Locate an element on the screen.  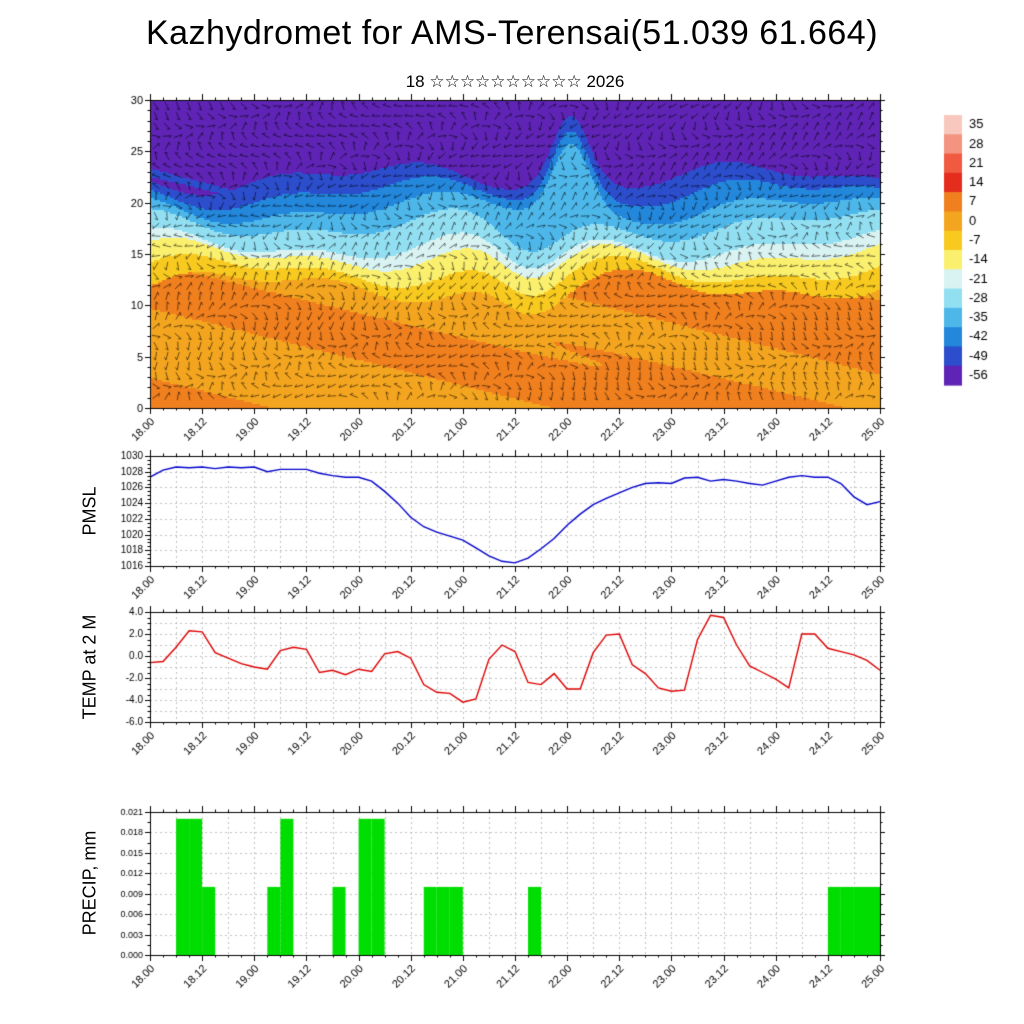
date-subtitle: 18 ☆☆☆☆☆☆☆☆☆☆ 2026 is located at coordinates (515, 81).